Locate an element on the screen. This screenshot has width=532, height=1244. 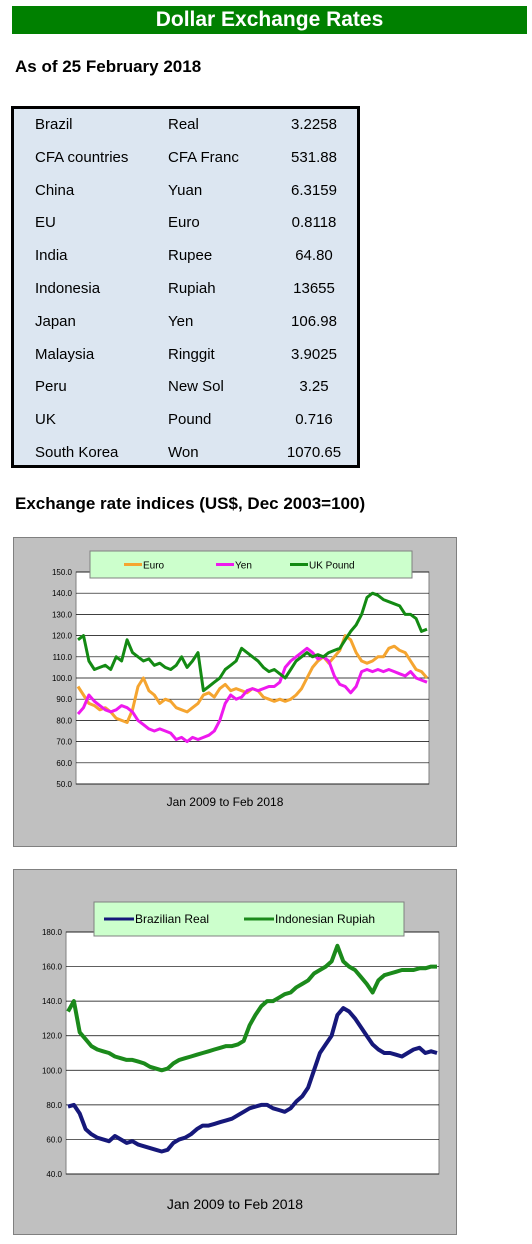
country-cell: South Korea is located at coordinates (77, 452).